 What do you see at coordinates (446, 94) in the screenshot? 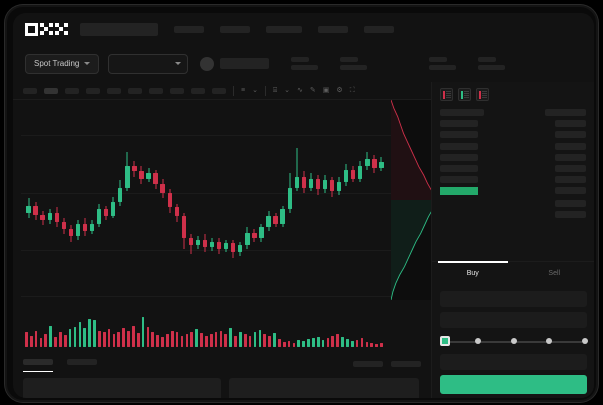
I see `orderbook-mode-both-icon` at bounding box center [446, 94].